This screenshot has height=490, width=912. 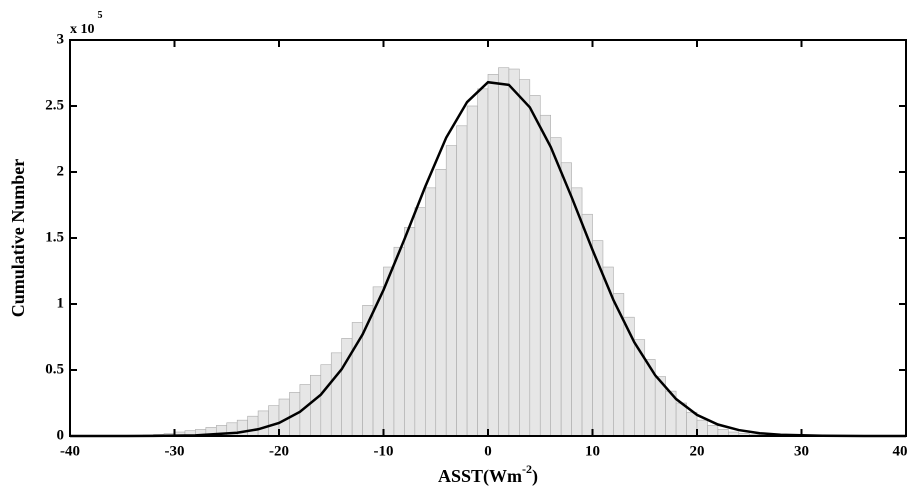 What do you see at coordinates (384, 451) in the screenshot?
I see `x-tick-label: -10` at bounding box center [384, 451].